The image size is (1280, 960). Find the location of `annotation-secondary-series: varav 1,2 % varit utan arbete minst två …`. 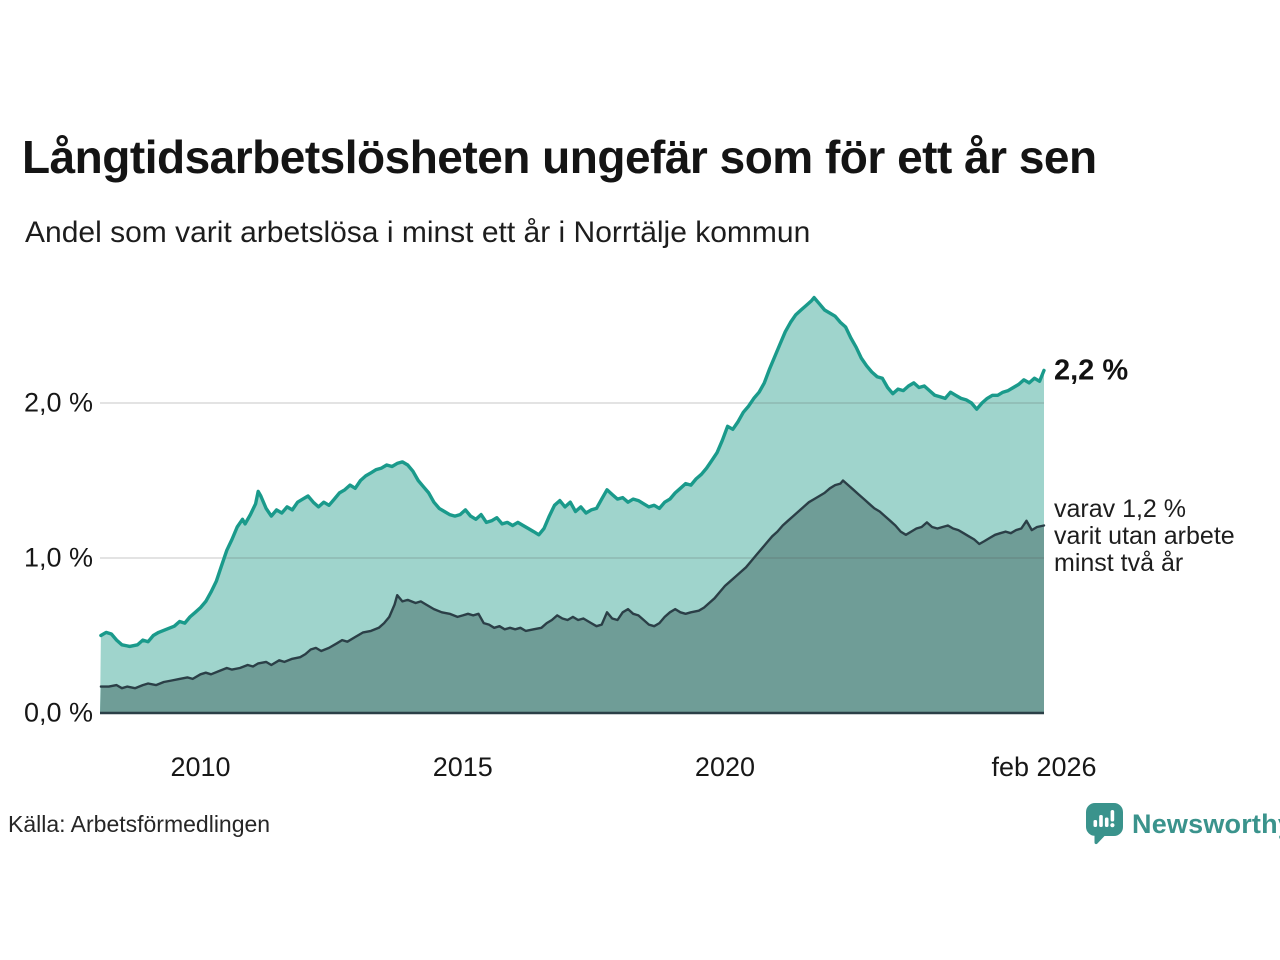

annotation-secondary-series: varav 1,2 % varit utan arbete minst två … is located at coordinates (1144, 536).